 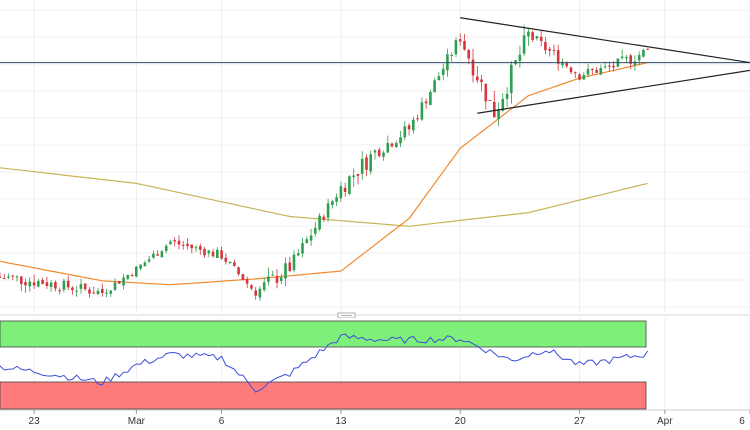 What do you see at coordinates (324, 363) in the screenshot?
I see `oscillator-line` at bounding box center [324, 363].